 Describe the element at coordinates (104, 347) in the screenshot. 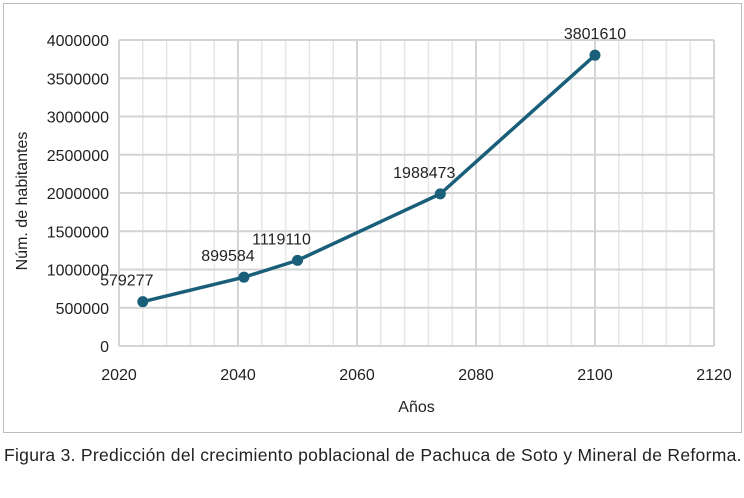

I see `y-tick-label: 0` at that location.